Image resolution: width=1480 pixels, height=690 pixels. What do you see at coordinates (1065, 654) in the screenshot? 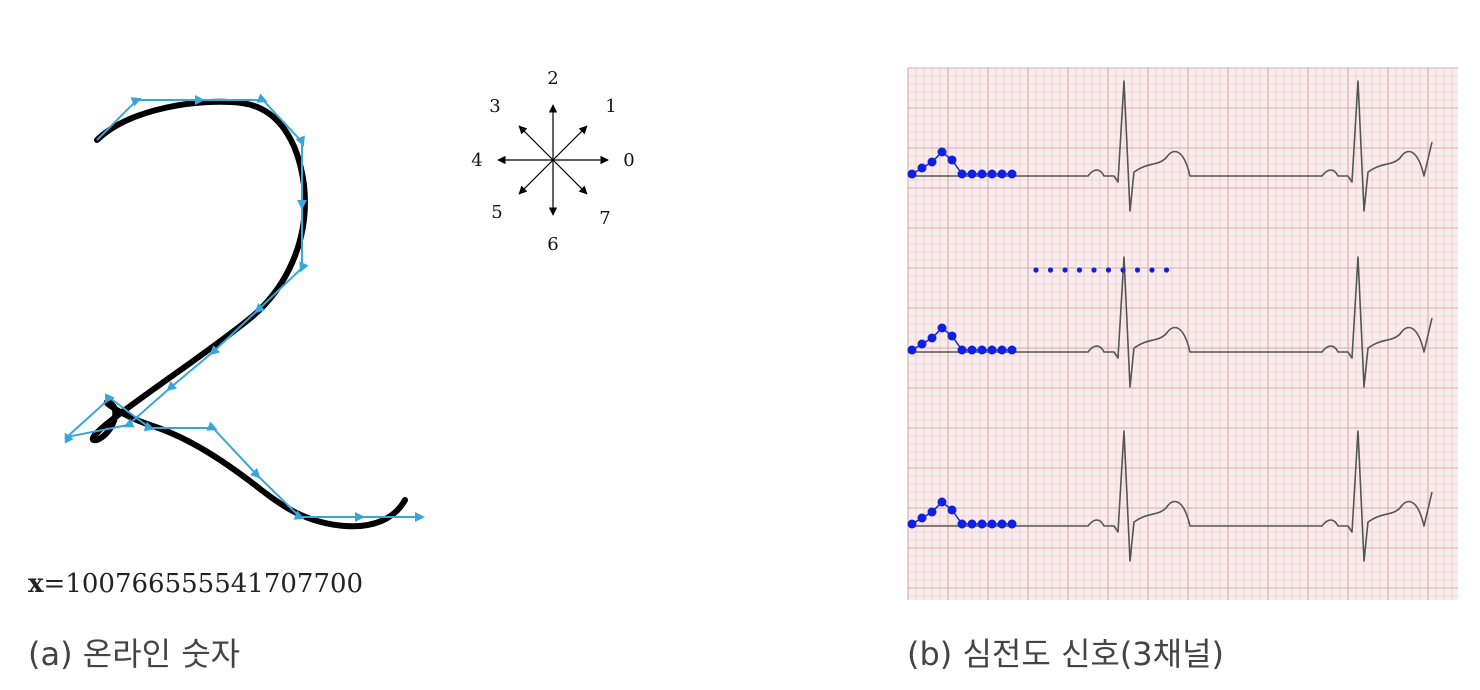
I see `caption-b: (b) 심전도 신호(3채널)` at bounding box center [1065, 654].